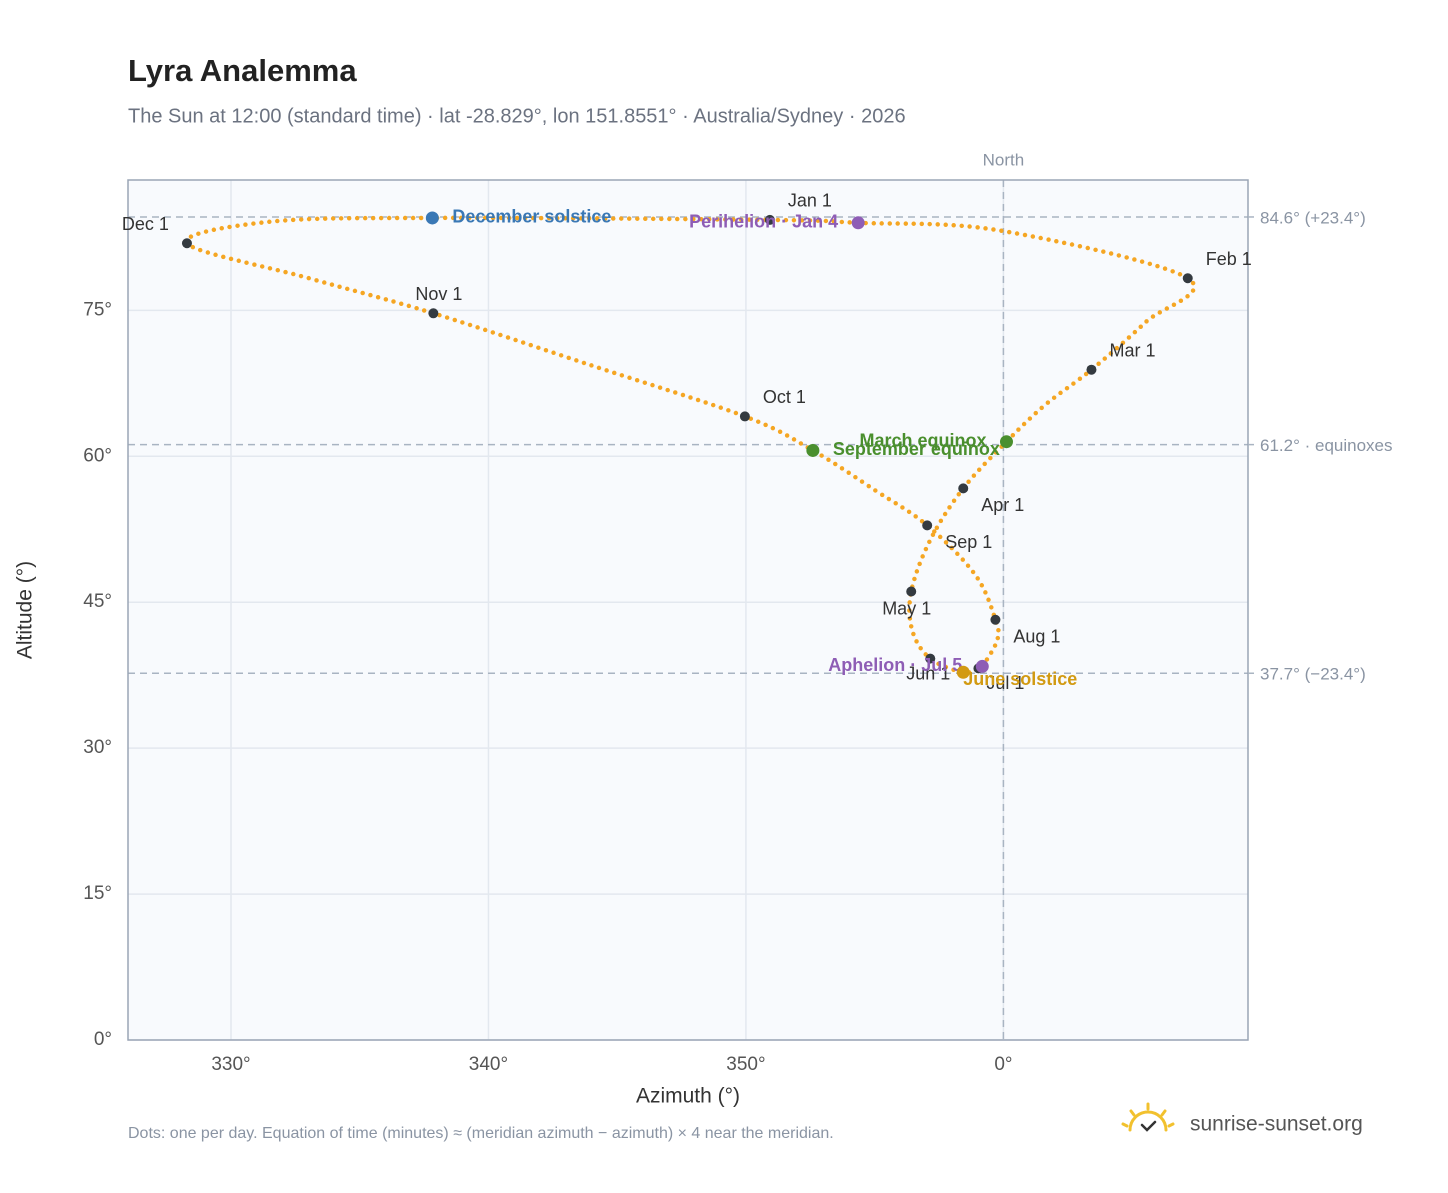 Image resolution: width=1448 pixels, height=1193 pixels. Describe the element at coordinates (745, 1064) in the screenshot. I see `x-tick-label: 350°` at that location.